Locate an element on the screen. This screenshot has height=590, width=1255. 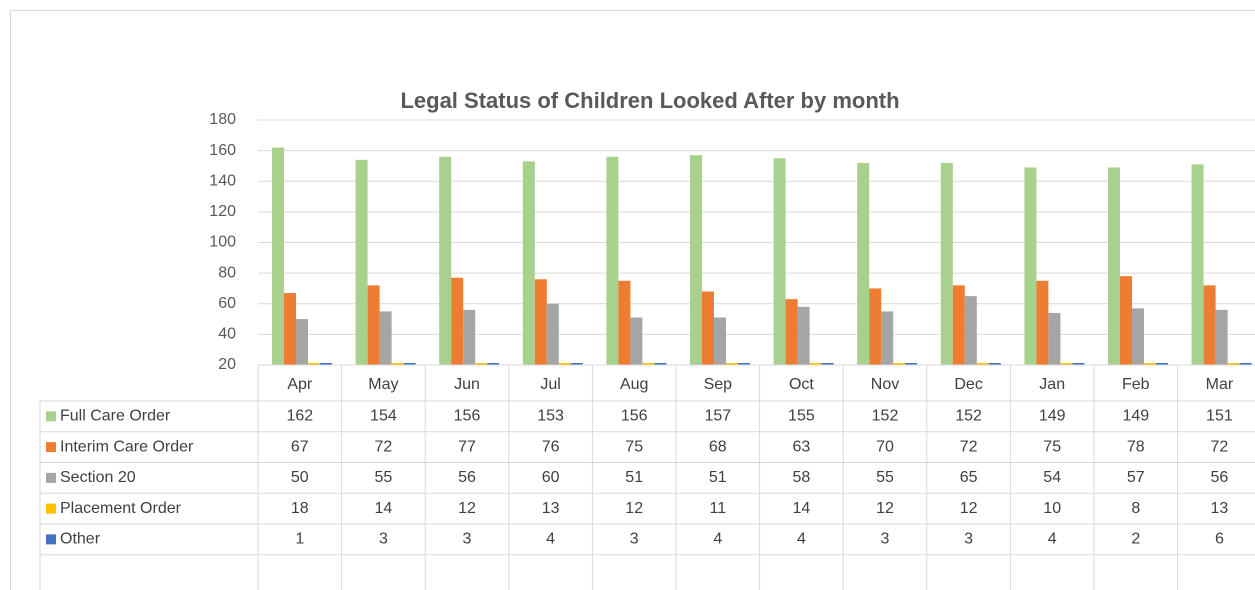
table-value: 8 is located at coordinates (1135, 508).